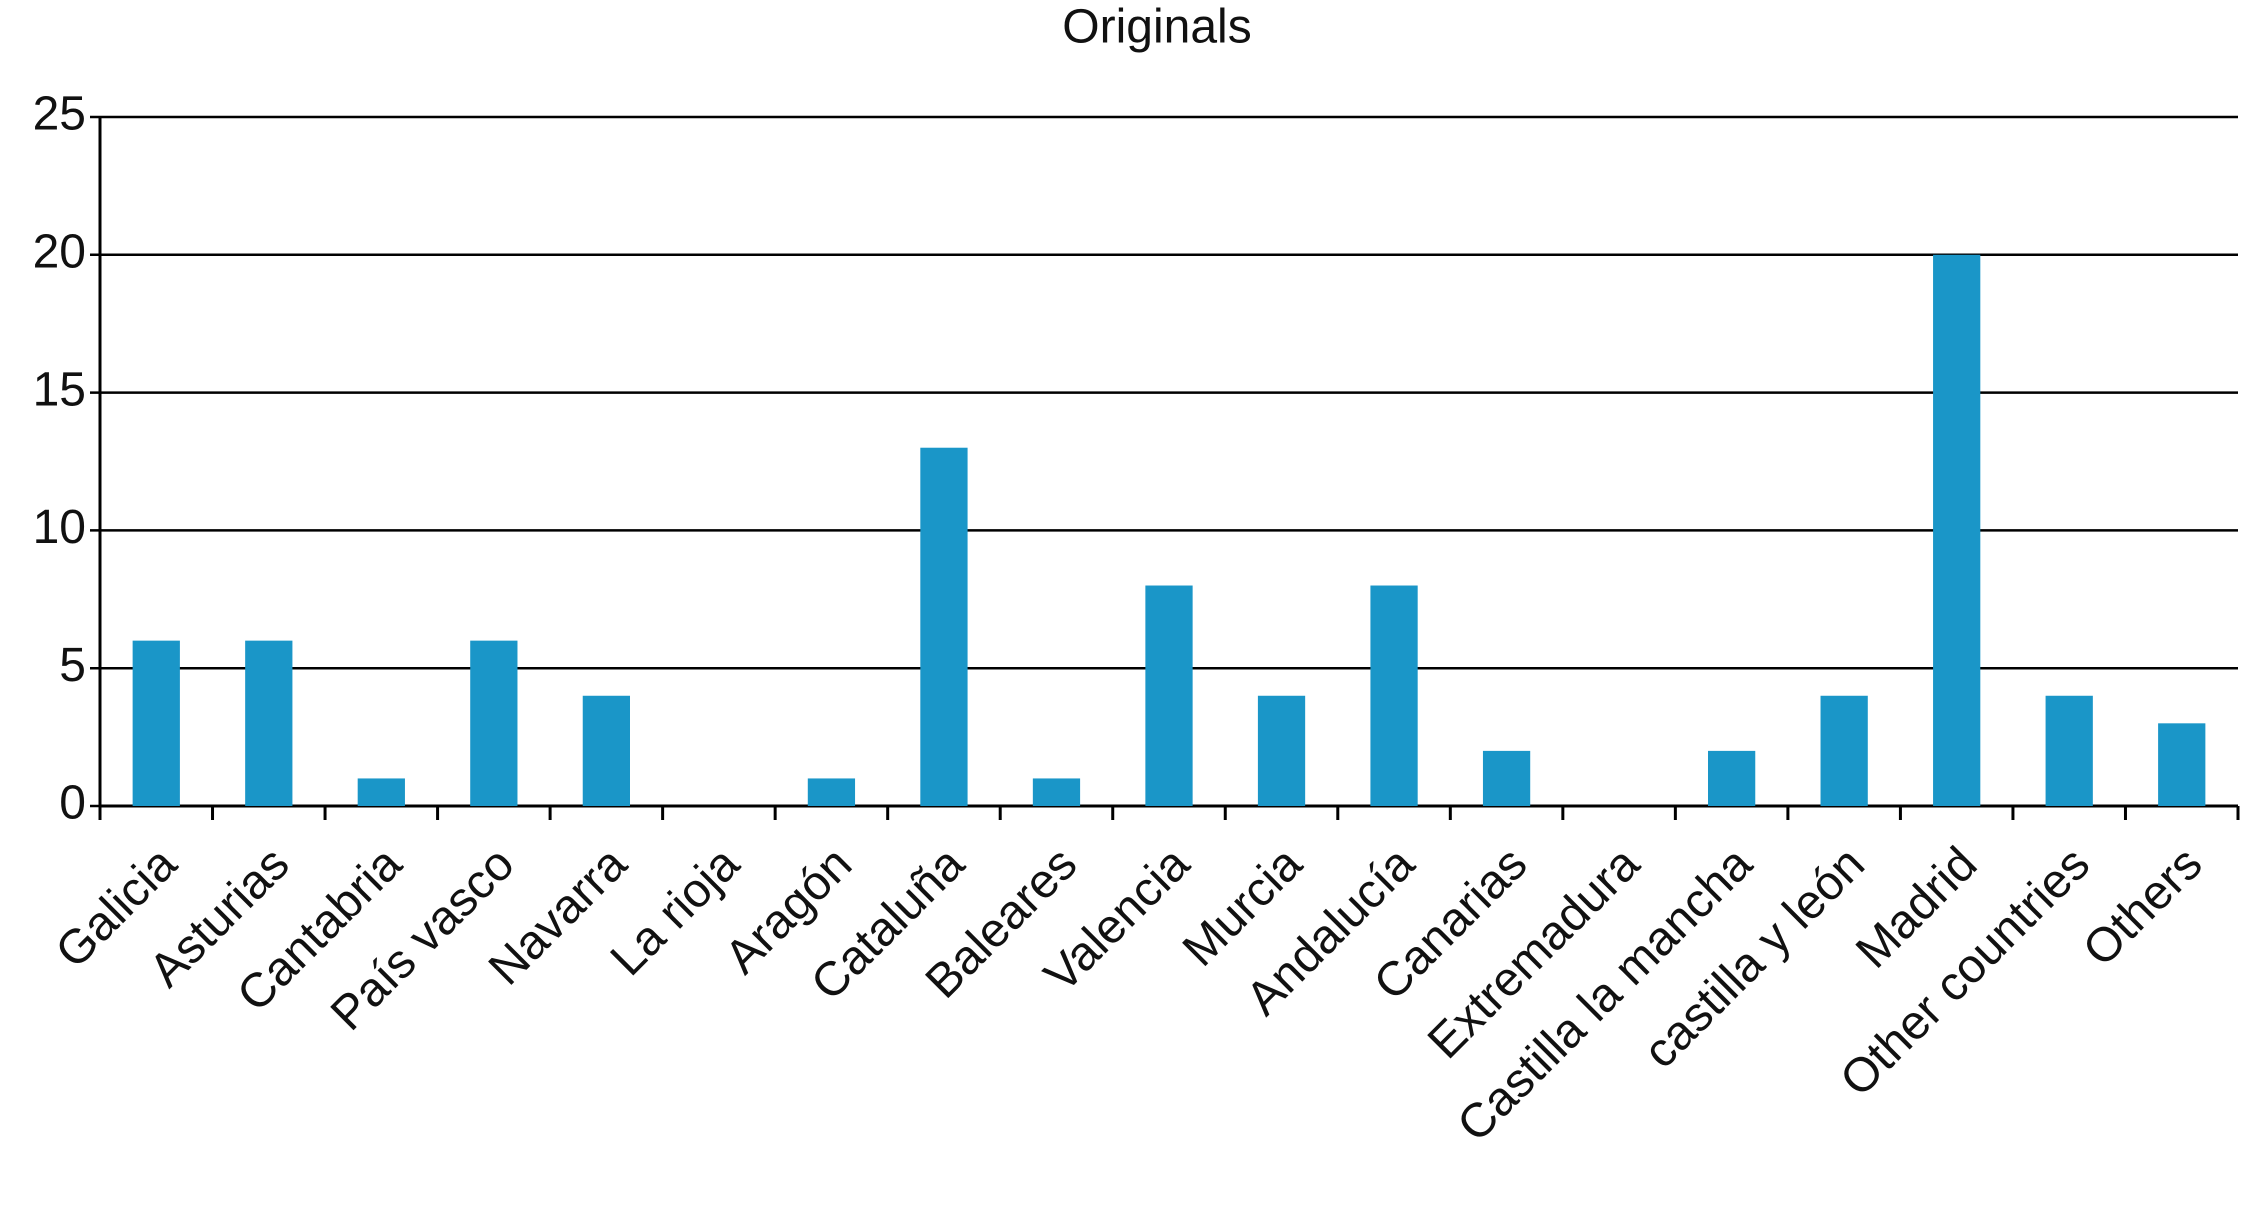 This screenshot has height=1221, width=2242. Describe the element at coordinates (59, 251) in the screenshot. I see `y-tick-label: 20` at that location.